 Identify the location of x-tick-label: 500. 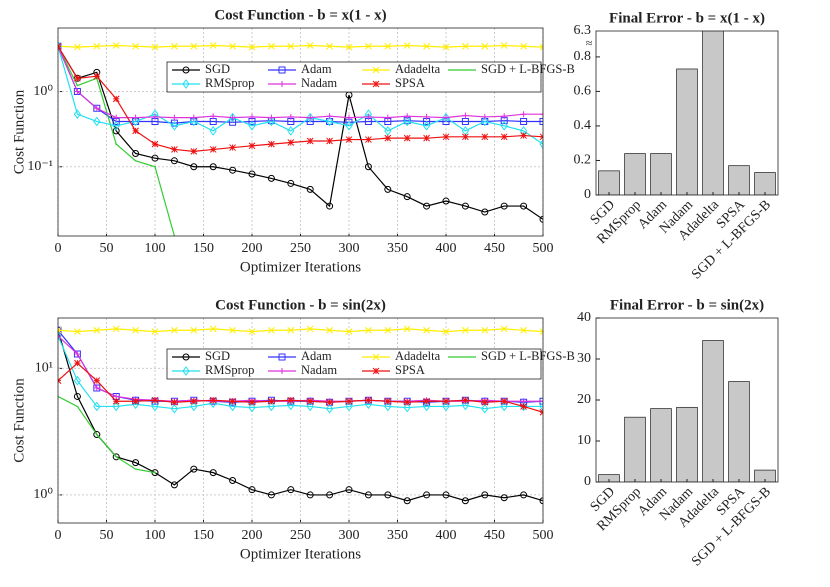
(543, 535).